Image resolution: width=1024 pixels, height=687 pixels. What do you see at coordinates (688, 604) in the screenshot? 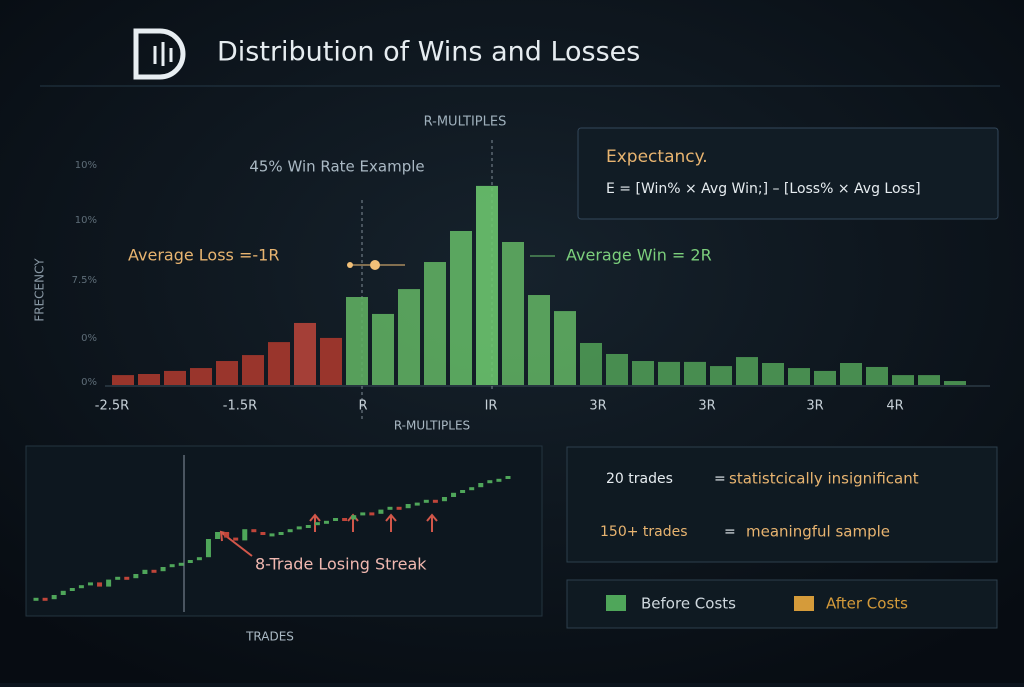
I see `legend-label: Before Costs` at bounding box center [688, 604].